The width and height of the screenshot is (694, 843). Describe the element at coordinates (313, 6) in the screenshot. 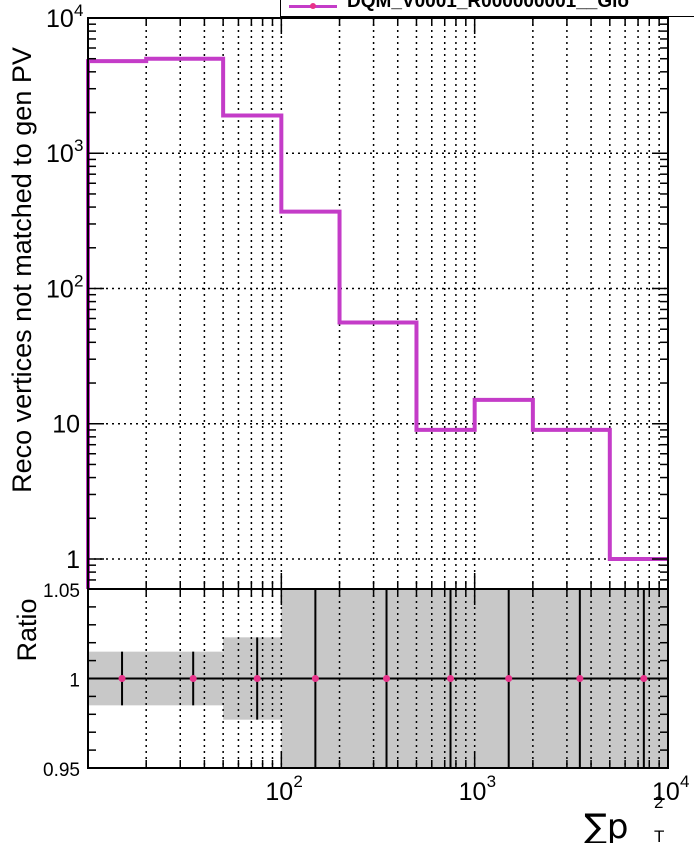

I see `legend-marker-swatch` at that location.